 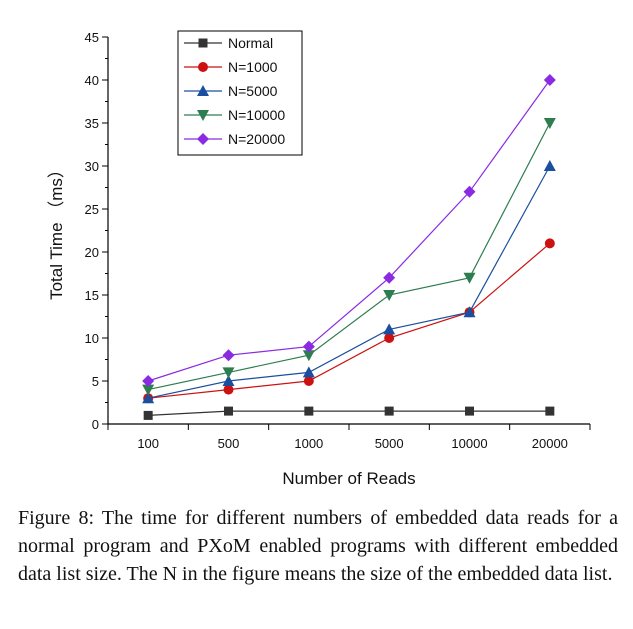 I want to click on y-tick-label: 5, so click(x=95, y=381).